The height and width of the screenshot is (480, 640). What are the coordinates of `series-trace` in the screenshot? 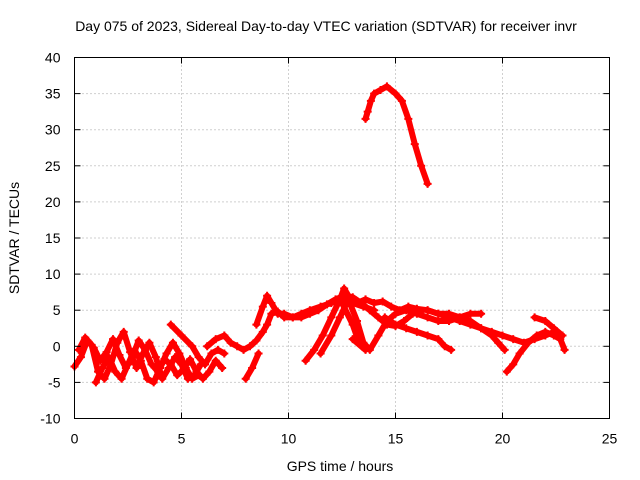 It's located at (548, 326).